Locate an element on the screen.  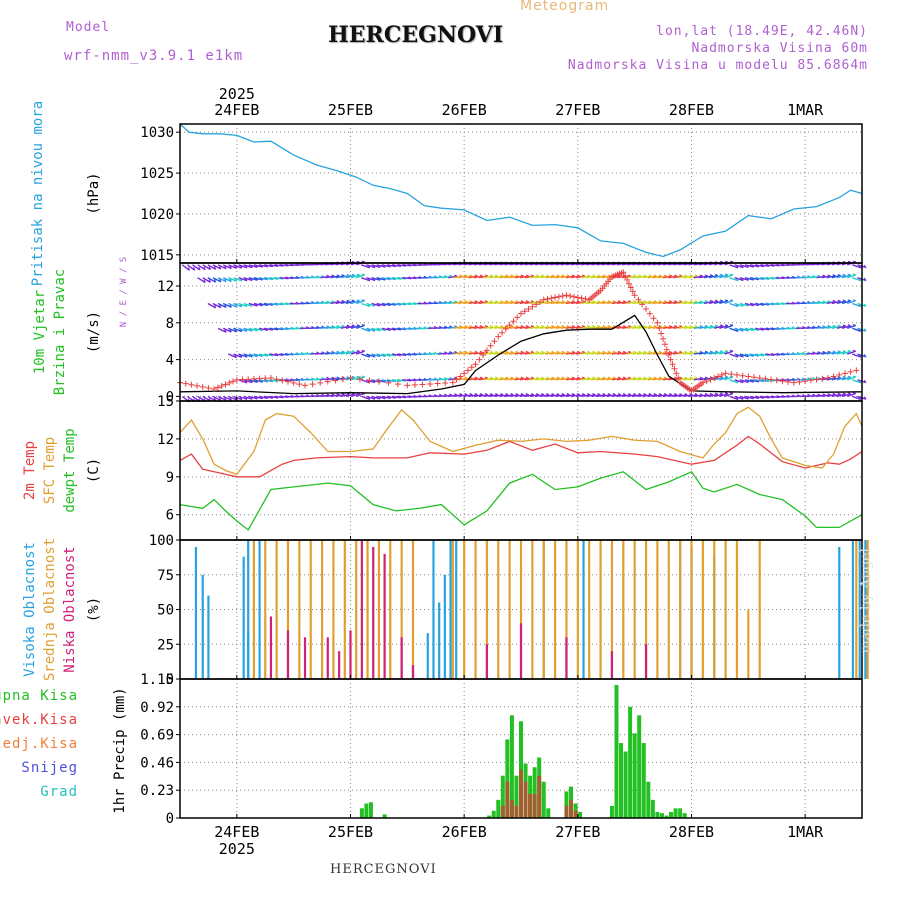
precip-convective-bar is located at coordinates (534, 805).